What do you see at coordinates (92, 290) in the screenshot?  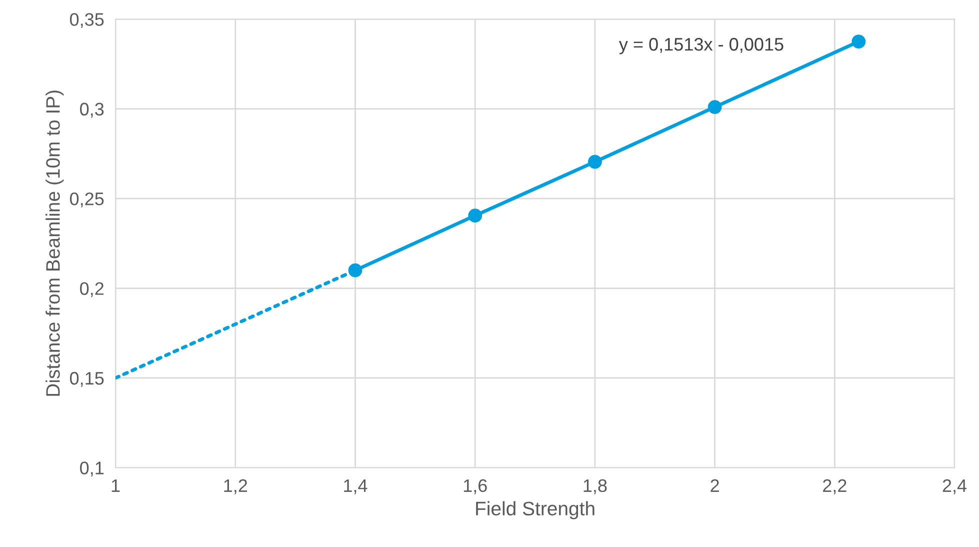 I see `y-tick-label: 0,2` at bounding box center [92, 290].